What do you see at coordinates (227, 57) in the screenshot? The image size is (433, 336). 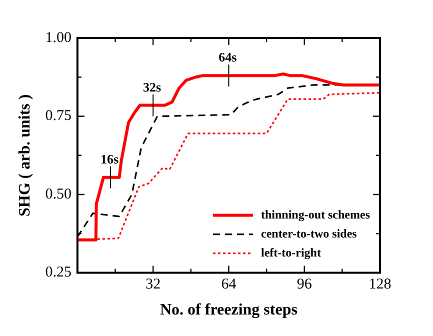 I see `annotation: 64s` at bounding box center [227, 57].